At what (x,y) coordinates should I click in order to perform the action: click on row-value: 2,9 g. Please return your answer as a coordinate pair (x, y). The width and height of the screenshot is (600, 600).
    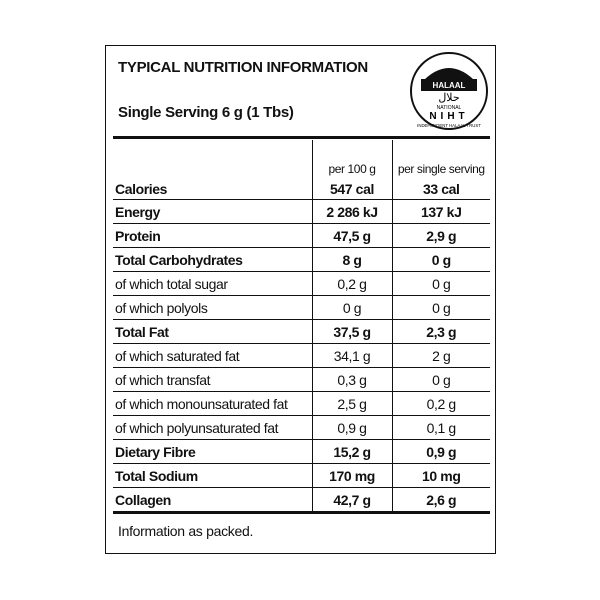
    Looking at the image, I should click on (440, 235).